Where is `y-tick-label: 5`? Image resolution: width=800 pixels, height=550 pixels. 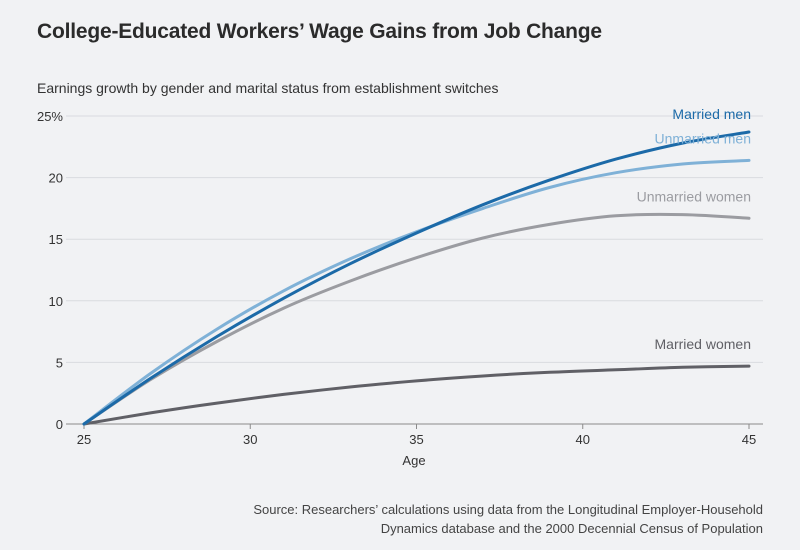 y-tick-label: 5 is located at coordinates (59, 362).